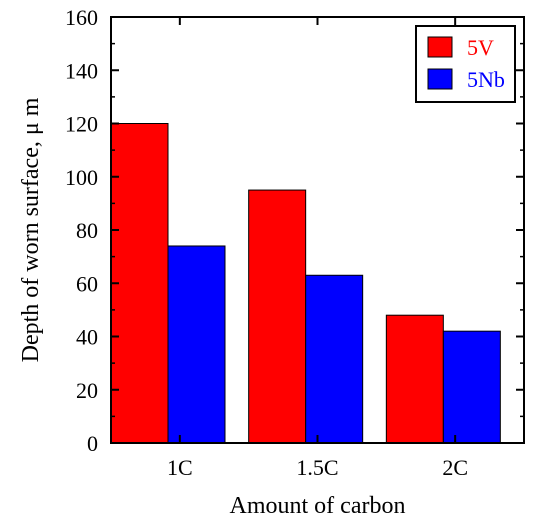  I want to click on bar-5nb-2c, so click(471, 387).